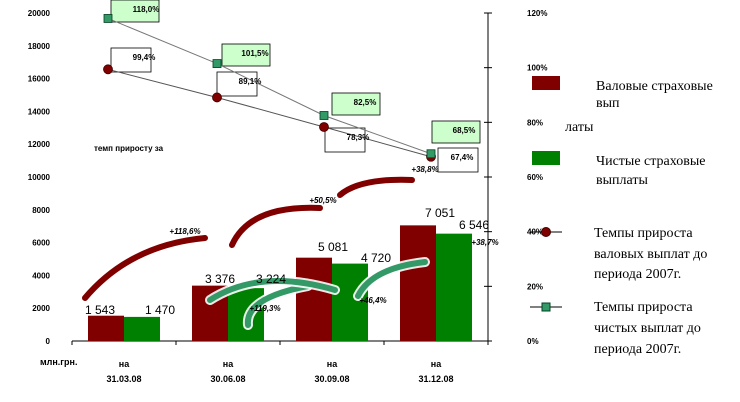  Describe the element at coordinates (650, 161) in the screenshot. I see `legend-label: Чистые страховые` at that location.